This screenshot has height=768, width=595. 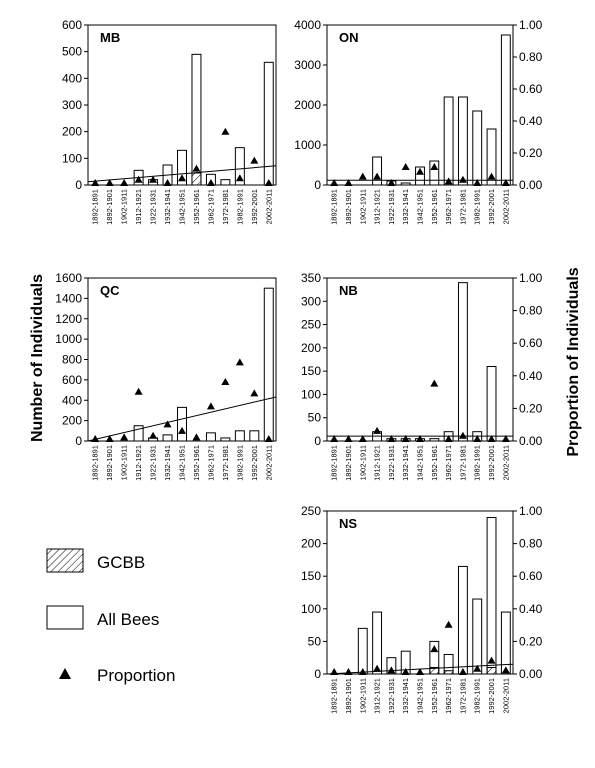 I want to click on left-tick-label: 4000, so click(x=307, y=25).